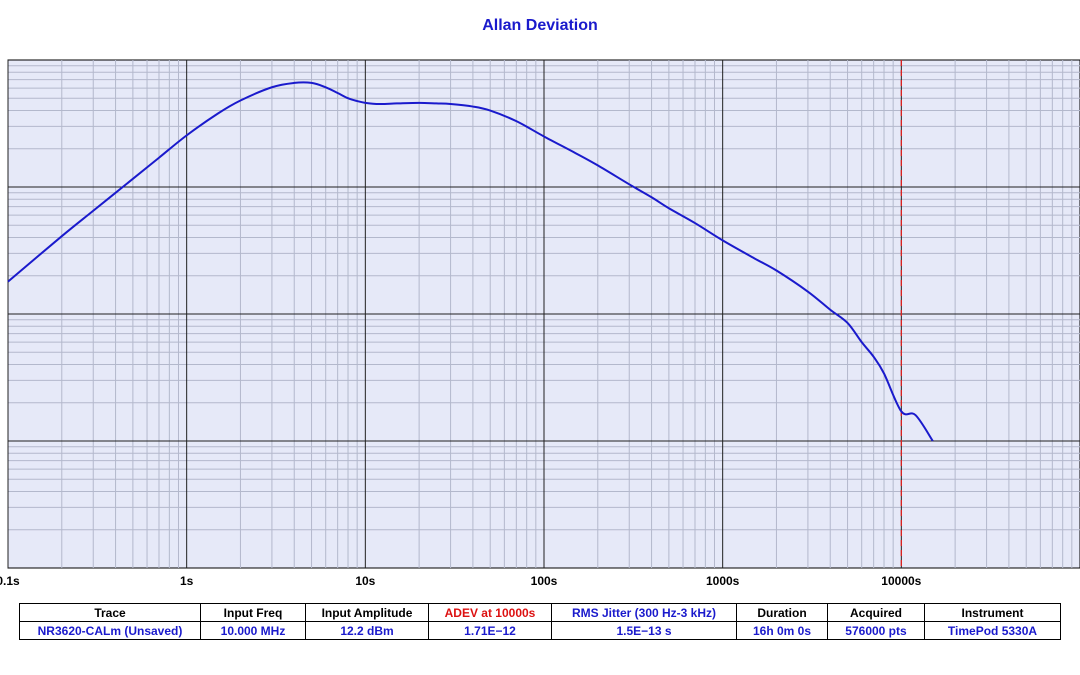  What do you see at coordinates (490, 612) in the screenshot?
I see `header-adev: ADEV at 10000s` at bounding box center [490, 612].